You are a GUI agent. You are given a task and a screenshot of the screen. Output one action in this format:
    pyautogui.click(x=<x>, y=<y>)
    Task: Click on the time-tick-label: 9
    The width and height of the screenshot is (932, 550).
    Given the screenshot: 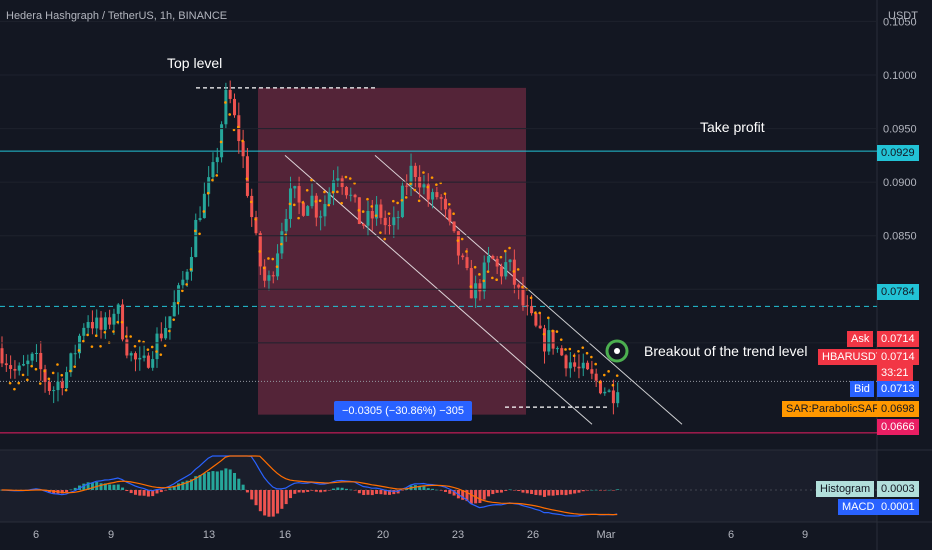 What is the action you would take?
    pyautogui.click(x=805, y=535)
    